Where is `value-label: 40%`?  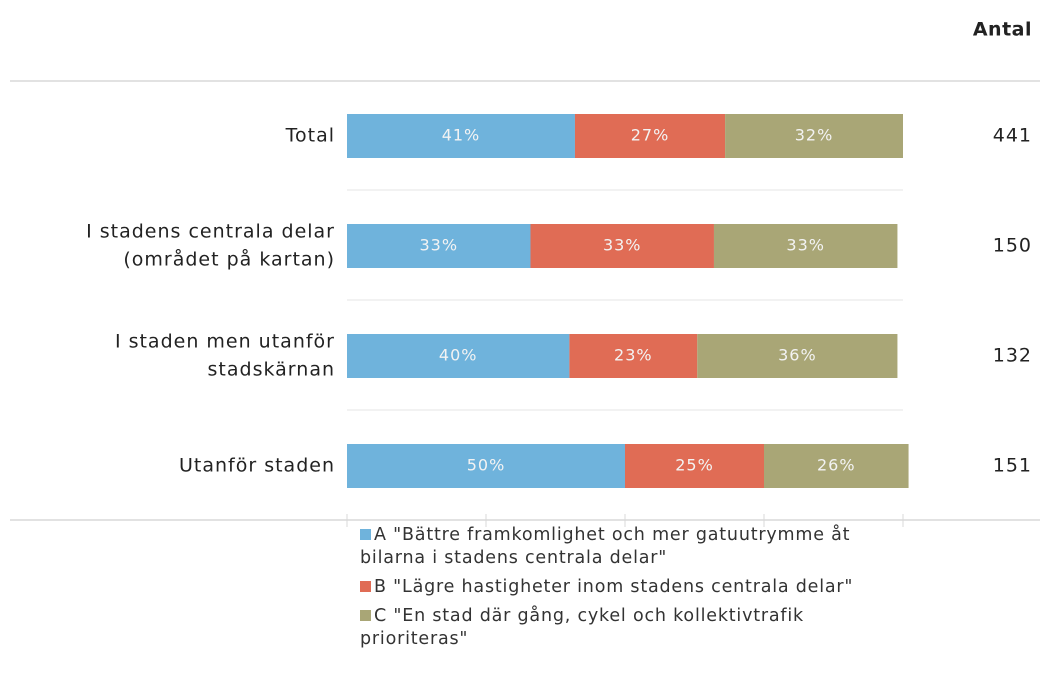
value-label: 40% is located at coordinates (458, 355).